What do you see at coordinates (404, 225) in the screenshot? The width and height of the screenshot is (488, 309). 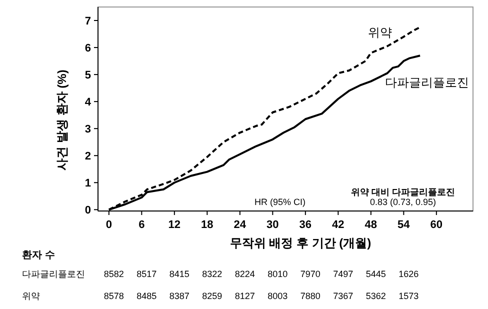 I see `x-tick-label: 54` at bounding box center [404, 225].